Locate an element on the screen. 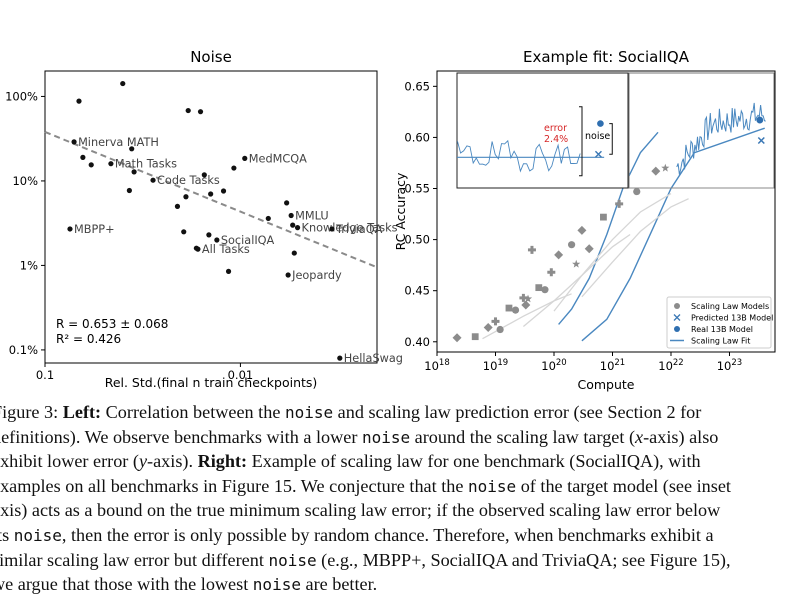 Image resolution: width=800 pixels, height=600 pixels. point-label: All Tasks is located at coordinates (226, 249).